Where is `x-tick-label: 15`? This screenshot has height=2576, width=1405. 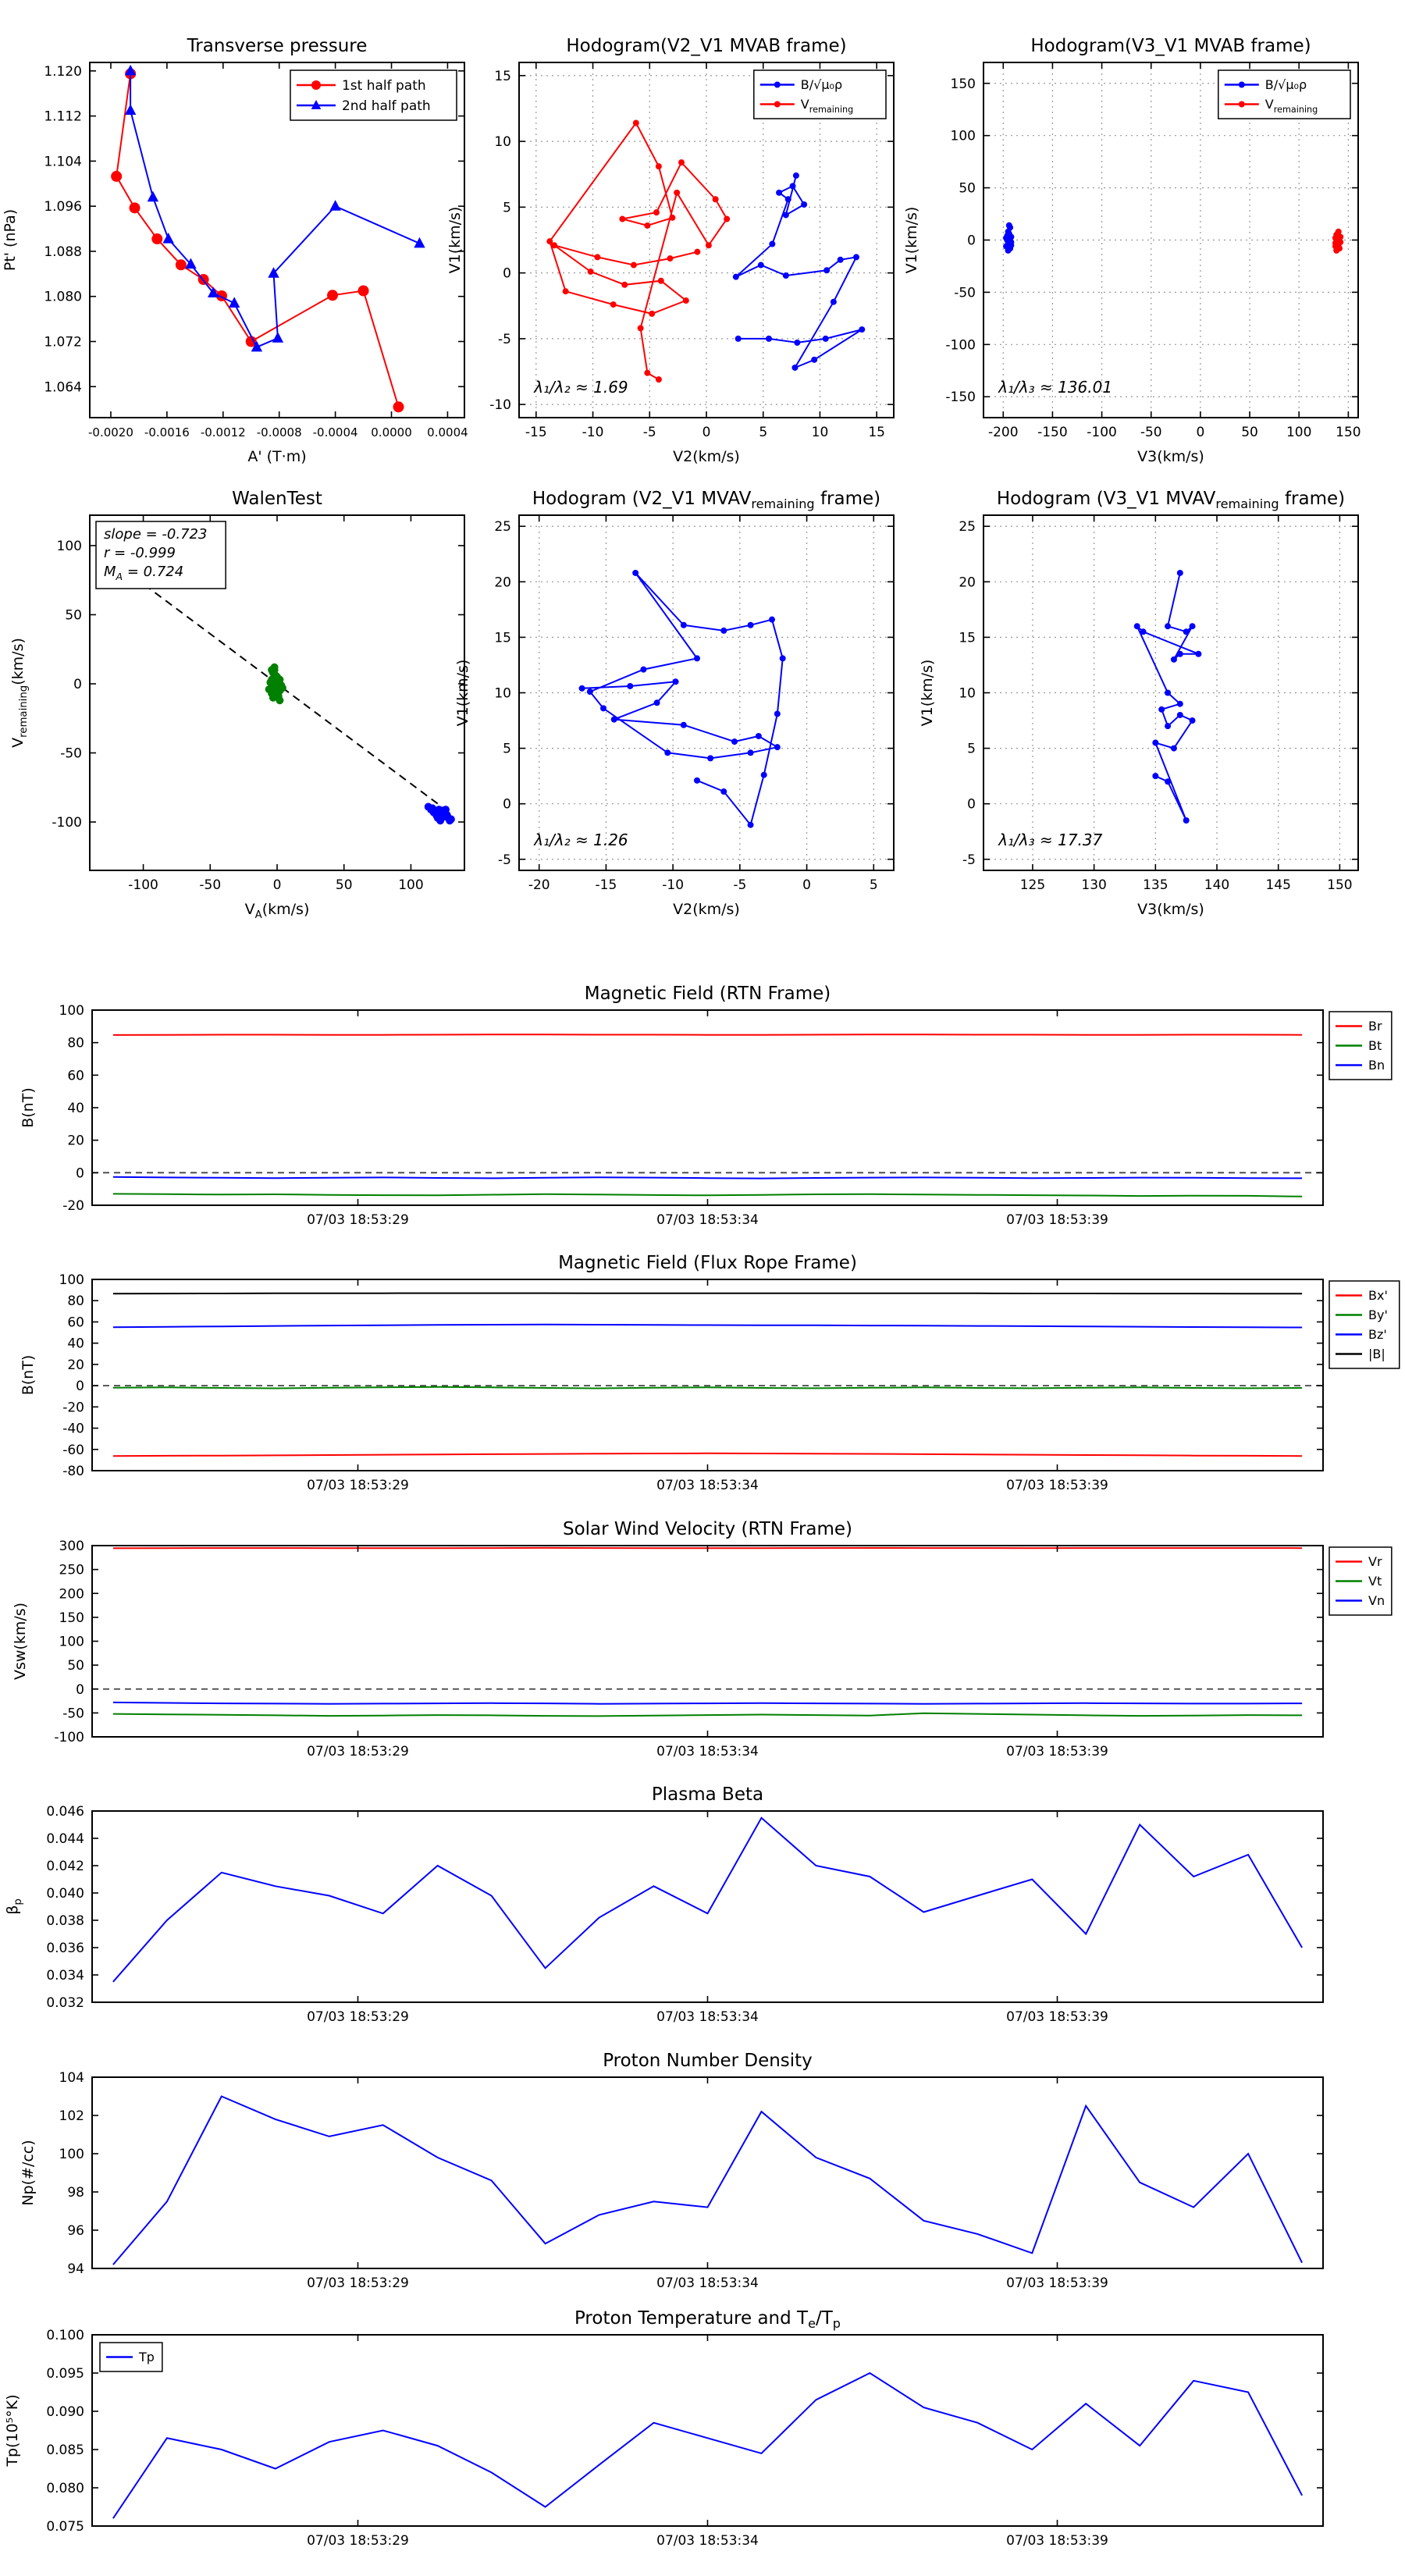 x-tick-label: 15 is located at coordinates (877, 432).